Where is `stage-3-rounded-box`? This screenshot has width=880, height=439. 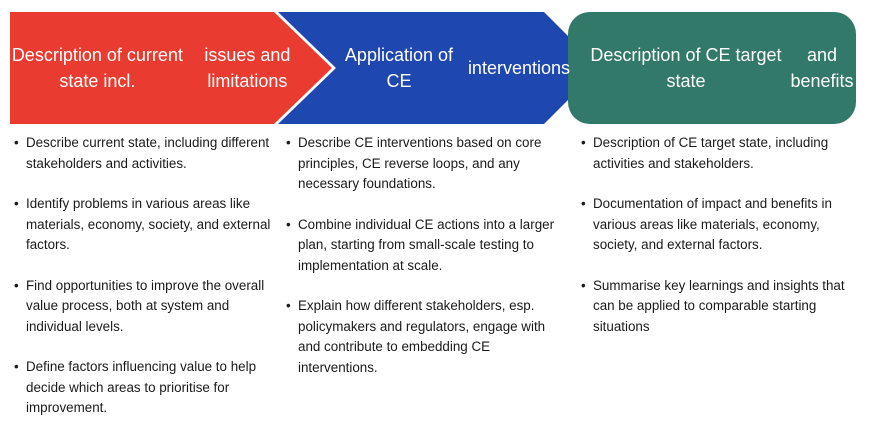 stage-3-rounded-box is located at coordinates (712, 68).